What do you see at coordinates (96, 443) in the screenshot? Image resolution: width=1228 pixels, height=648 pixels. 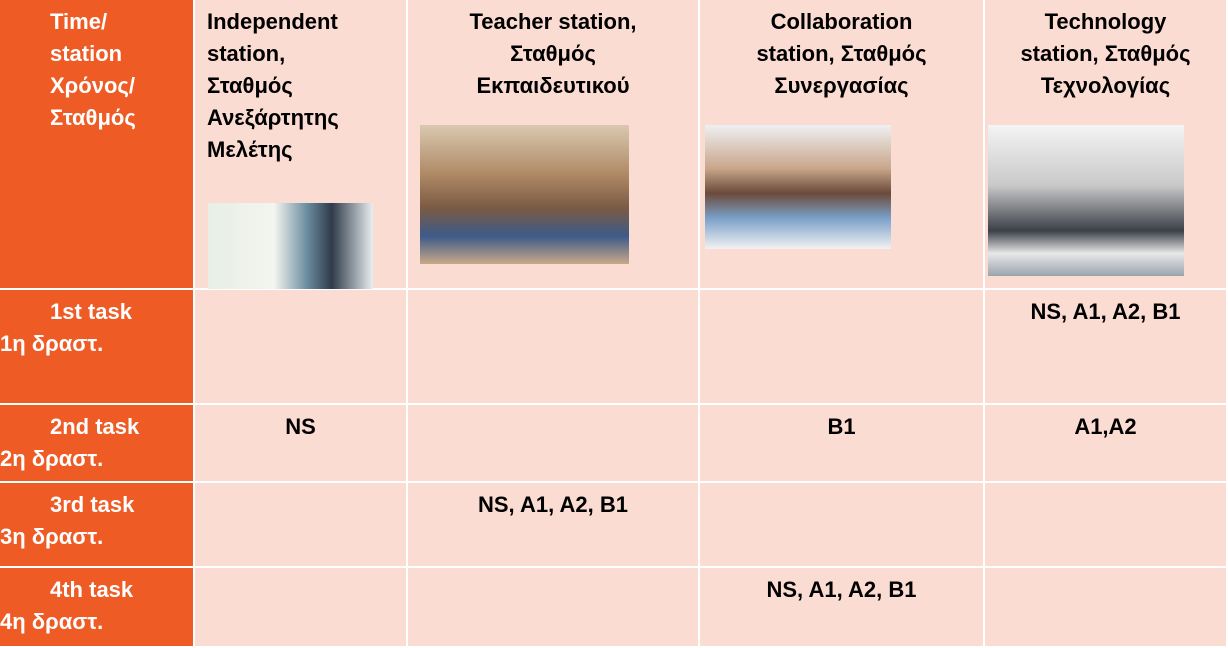 I see `row-label: 2nd task 2η δραστ.` at bounding box center [96, 443].